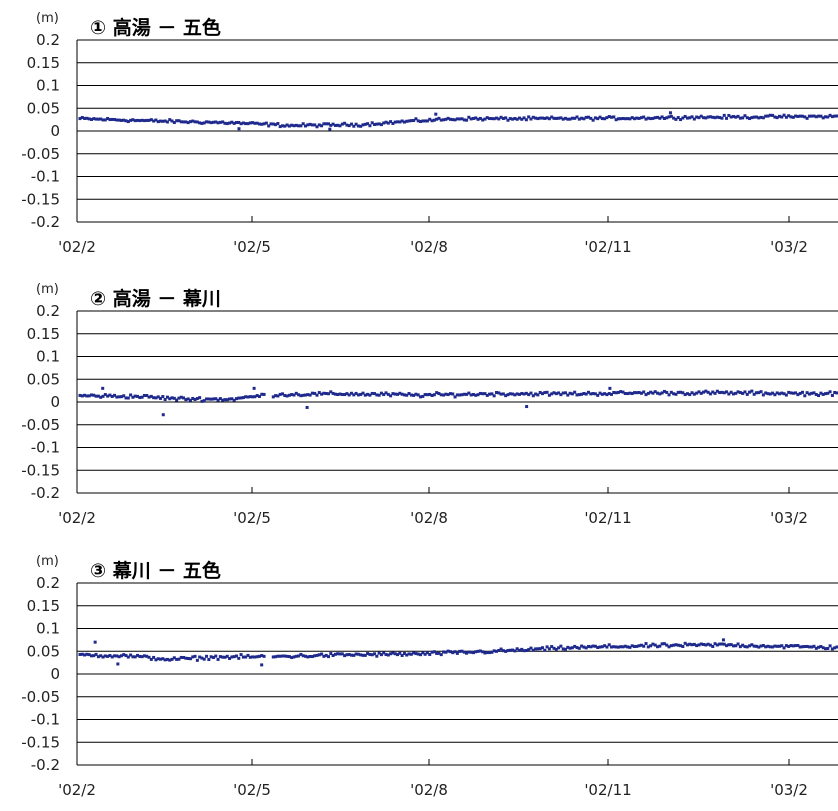 This screenshot has height=811, width=838. Describe the element at coordinates (155, 570) in the screenshot. I see `chart-title: ③ 幕川 － 五色` at that location.